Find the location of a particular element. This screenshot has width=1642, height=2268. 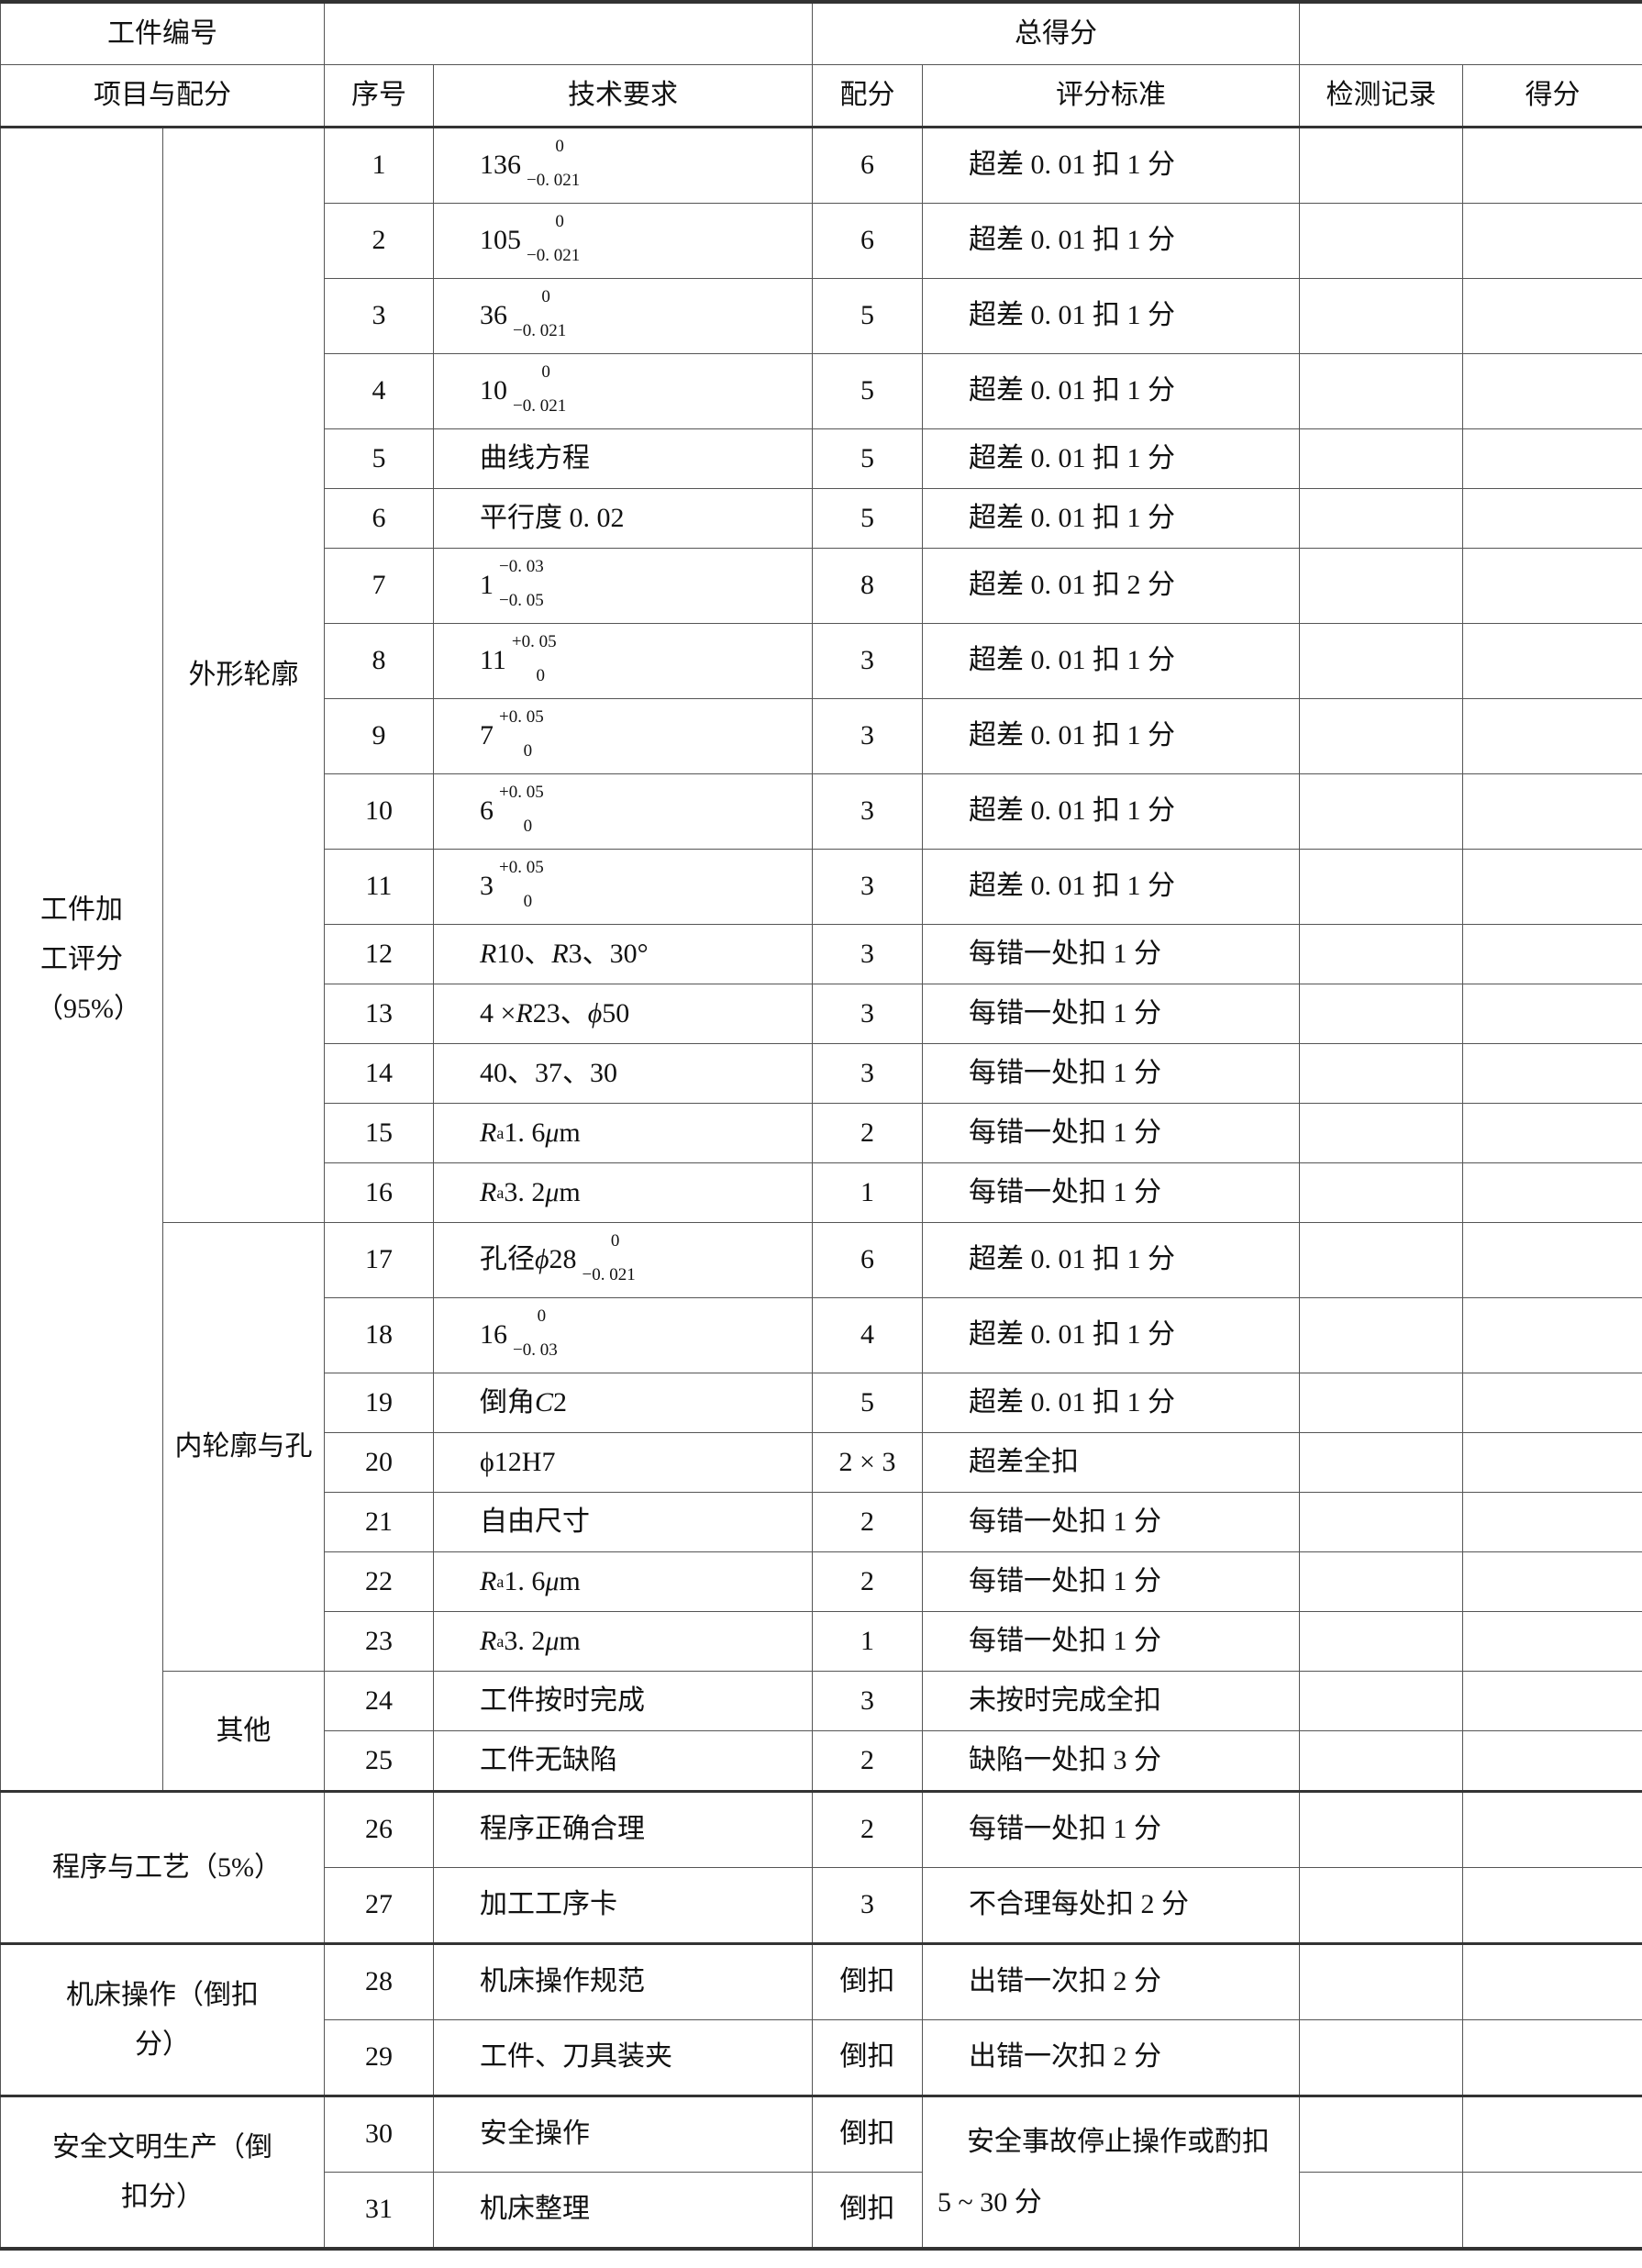

row-no: 16 is located at coordinates (379, 1192).